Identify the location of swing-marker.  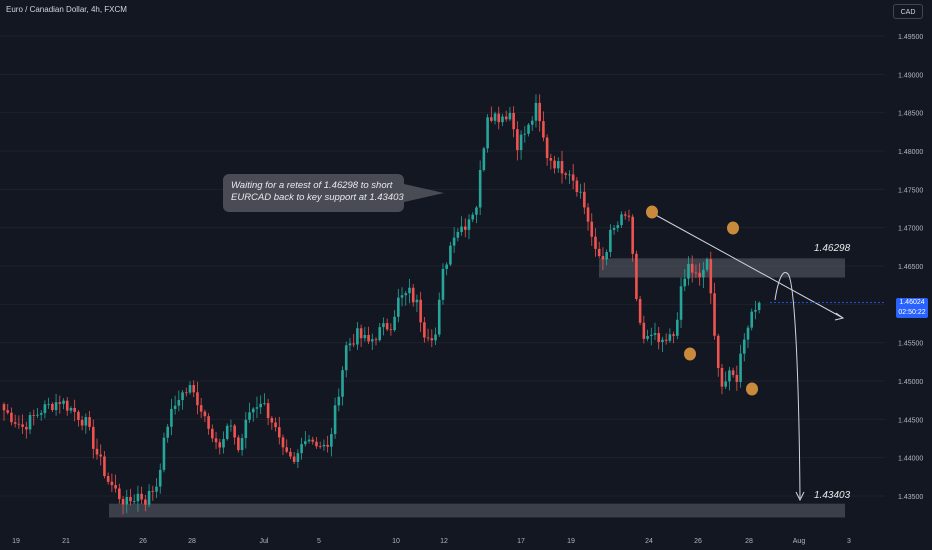
(652, 212).